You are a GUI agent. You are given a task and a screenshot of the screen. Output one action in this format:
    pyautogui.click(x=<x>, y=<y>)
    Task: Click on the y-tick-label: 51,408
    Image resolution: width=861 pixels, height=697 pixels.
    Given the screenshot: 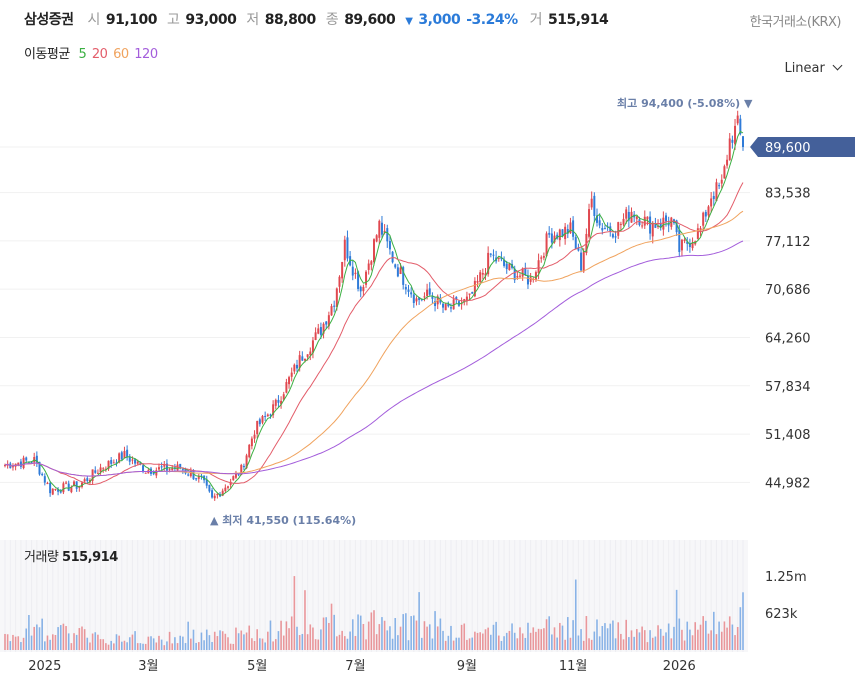 What is the action you would take?
    pyautogui.click(x=788, y=435)
    